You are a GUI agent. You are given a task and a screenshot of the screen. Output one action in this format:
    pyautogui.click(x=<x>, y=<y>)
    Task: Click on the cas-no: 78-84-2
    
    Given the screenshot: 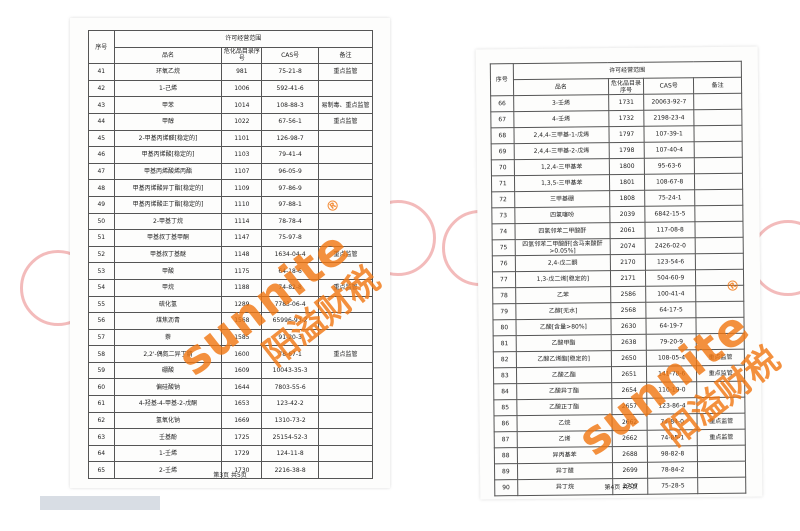 What is the action you would take?
    pyautogui.click(x=672, y=470)
    